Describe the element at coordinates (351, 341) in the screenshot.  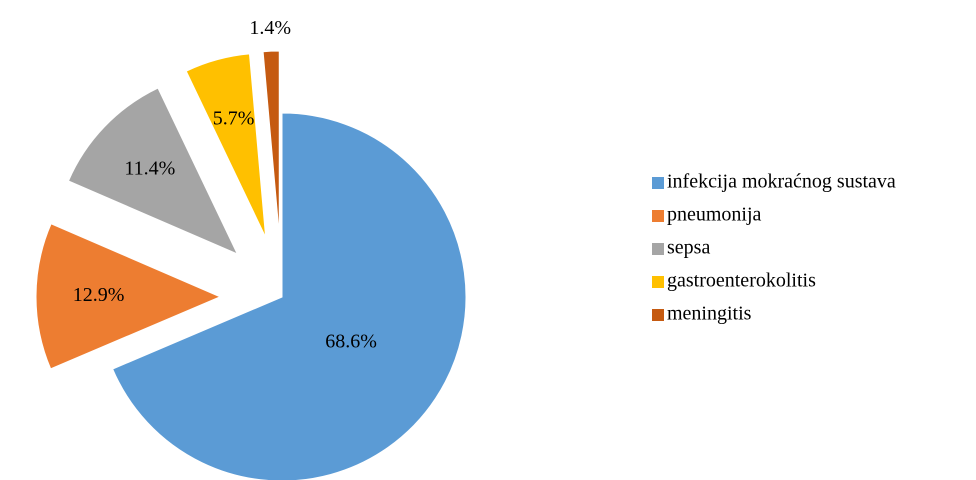
I see `data-label: 68.6%` at that location.